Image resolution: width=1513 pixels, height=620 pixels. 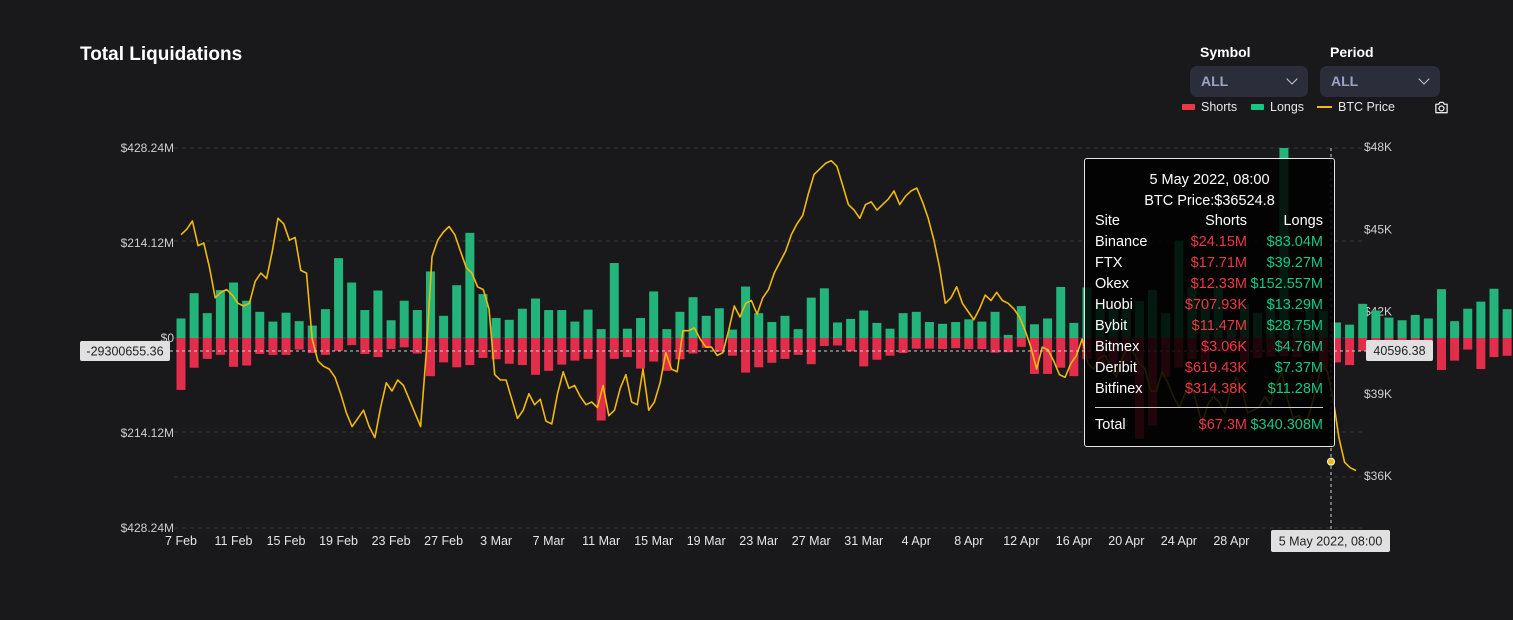 I want to click on crosshair-right-label: 40596.38, so click(x=1399, y=351).